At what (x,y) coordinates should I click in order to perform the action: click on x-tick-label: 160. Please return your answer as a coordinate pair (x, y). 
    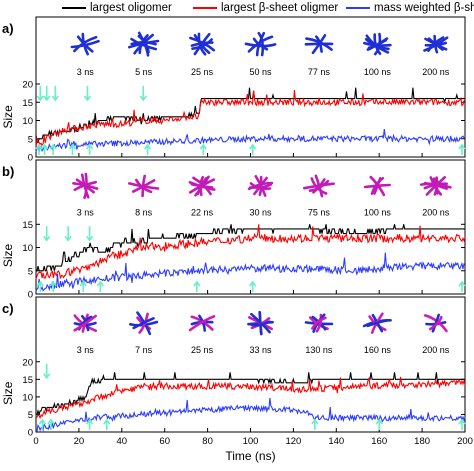
    Looking at the image, I should click on (379, 441).